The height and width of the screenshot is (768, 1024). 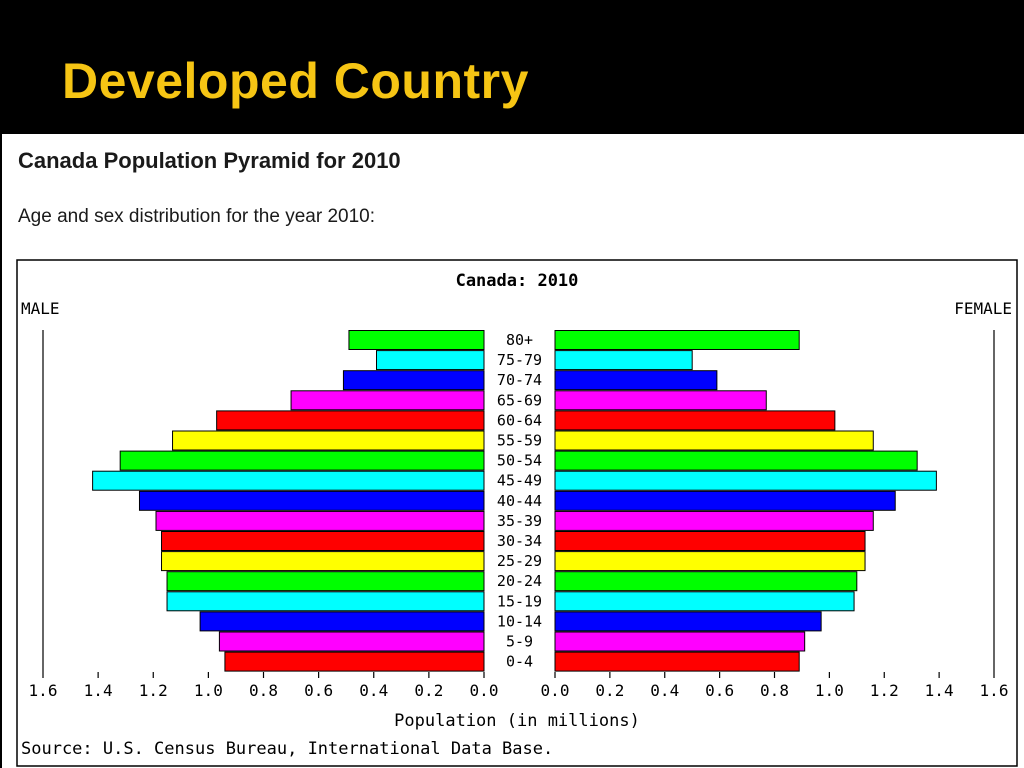 What do you see at coordinates (994, 690) in the screenshot?
I see `female-tick-label-1.6: 1.6` at bounding box center [994, 690].